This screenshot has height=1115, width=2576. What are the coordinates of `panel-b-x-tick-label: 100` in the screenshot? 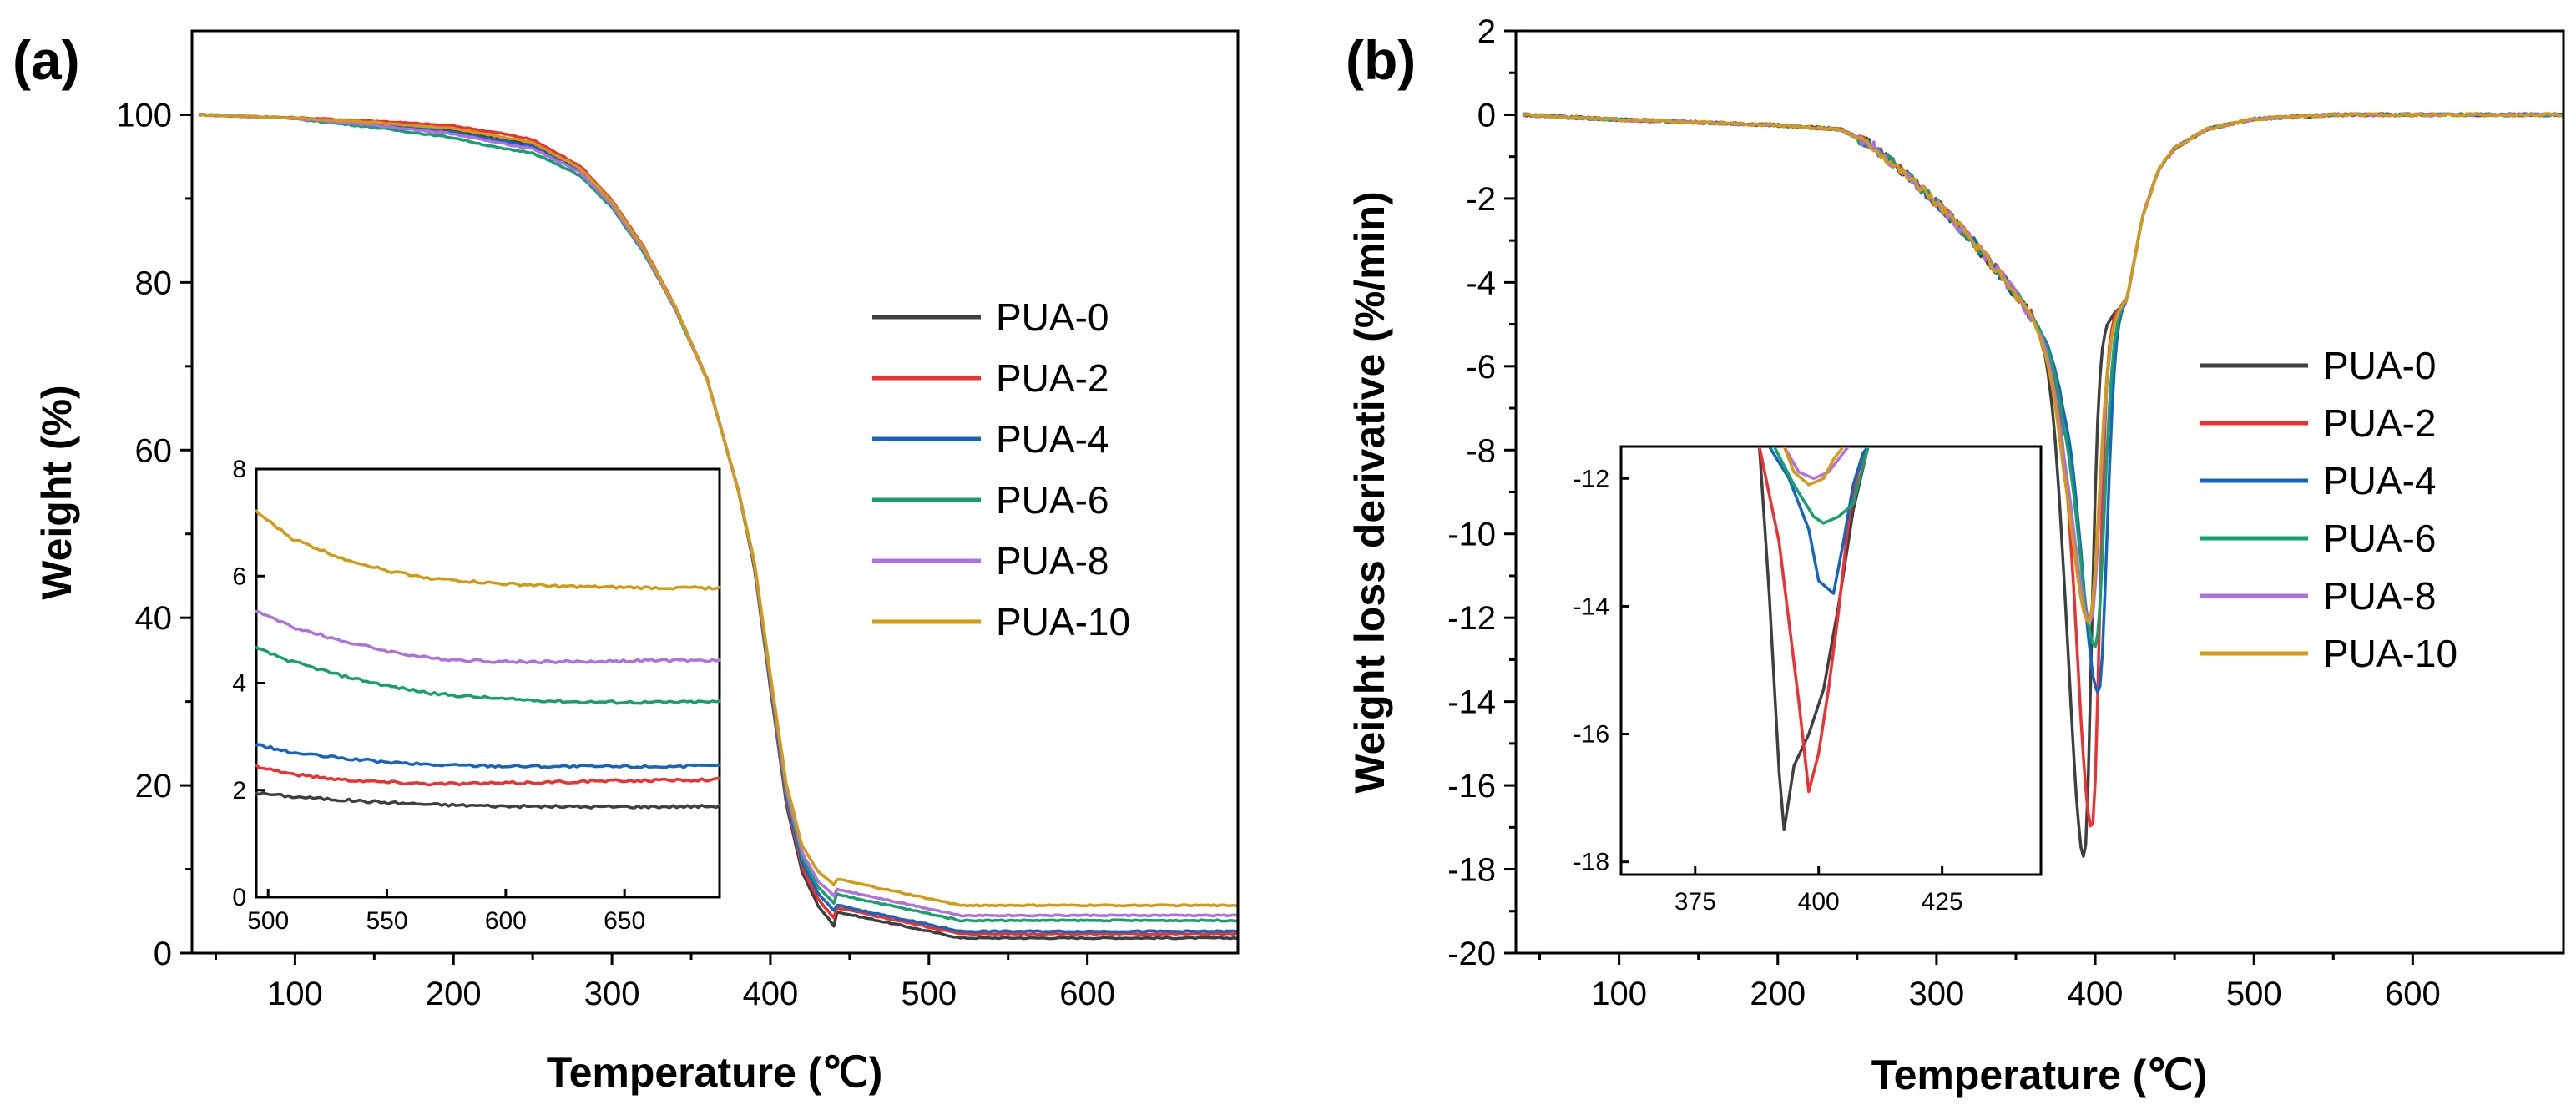 It's located at (1619, 994).